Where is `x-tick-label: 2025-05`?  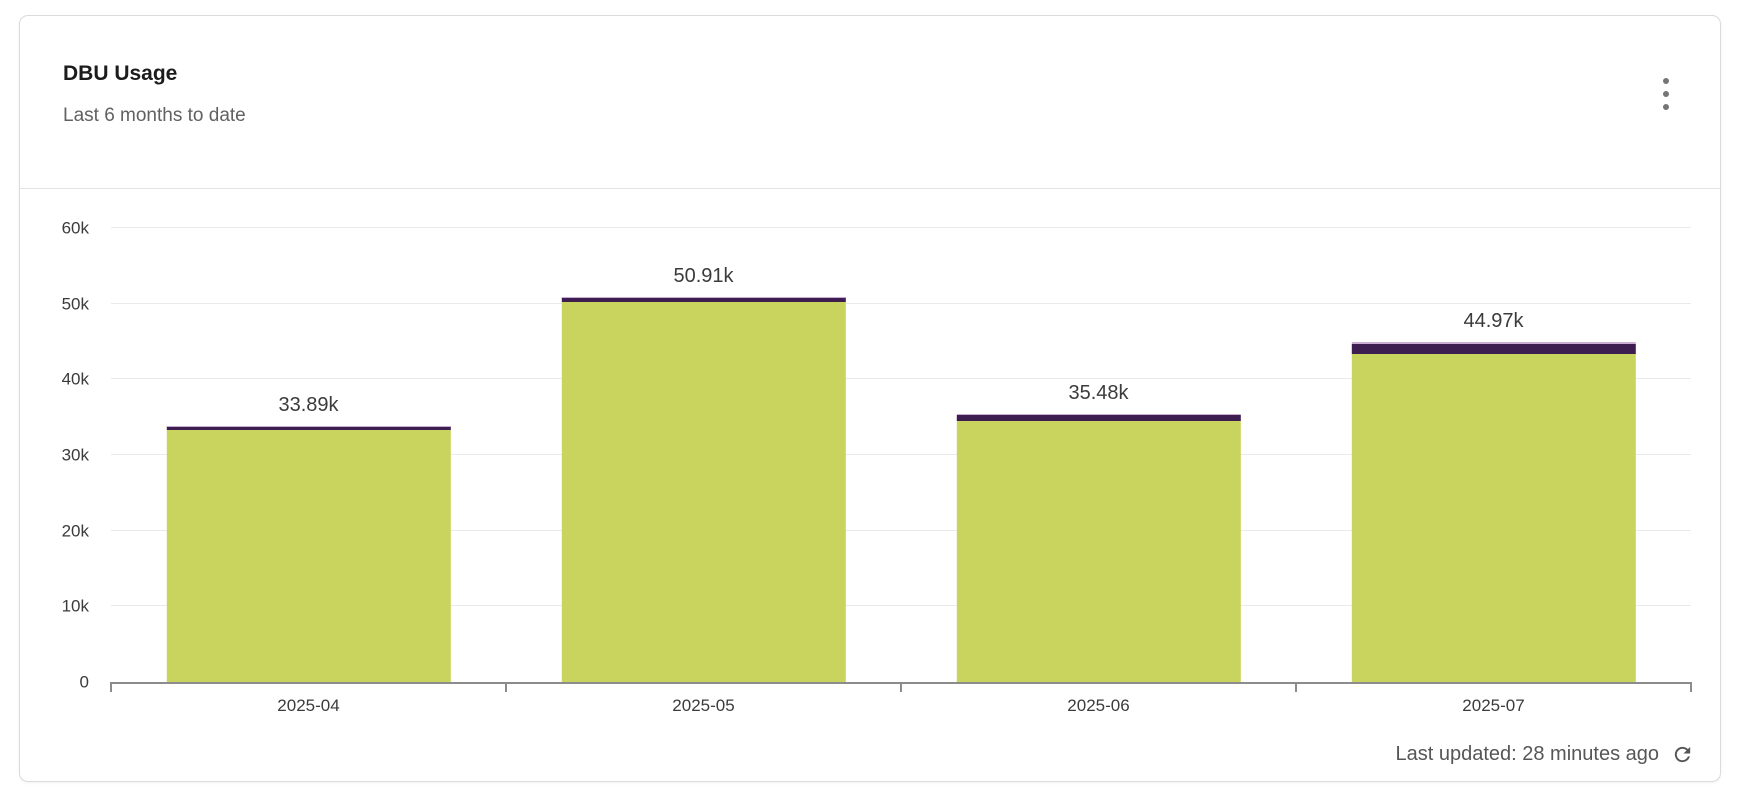 x-tick-label: 2025-05 is located at coordinates (703, 705).